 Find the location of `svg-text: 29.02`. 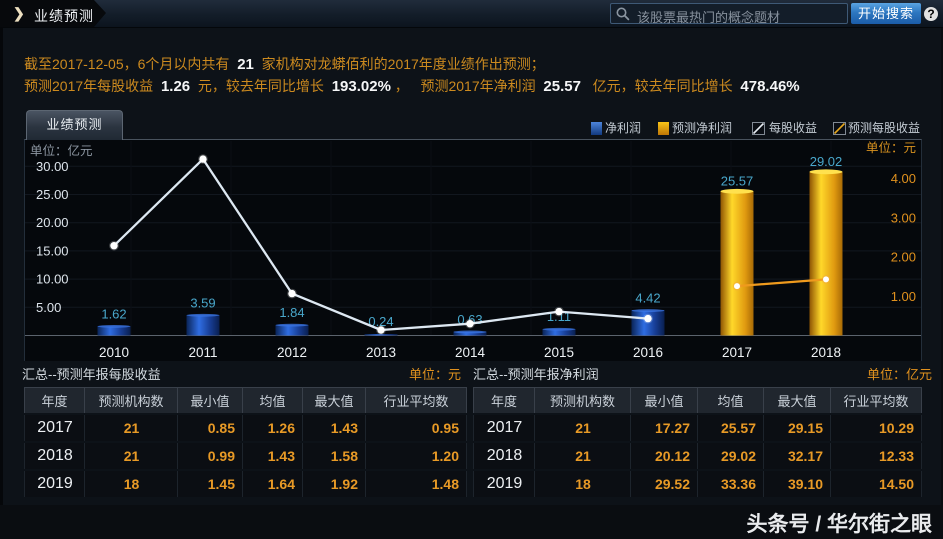

svg-text: 29.02 is located at coordinates (826, 161).